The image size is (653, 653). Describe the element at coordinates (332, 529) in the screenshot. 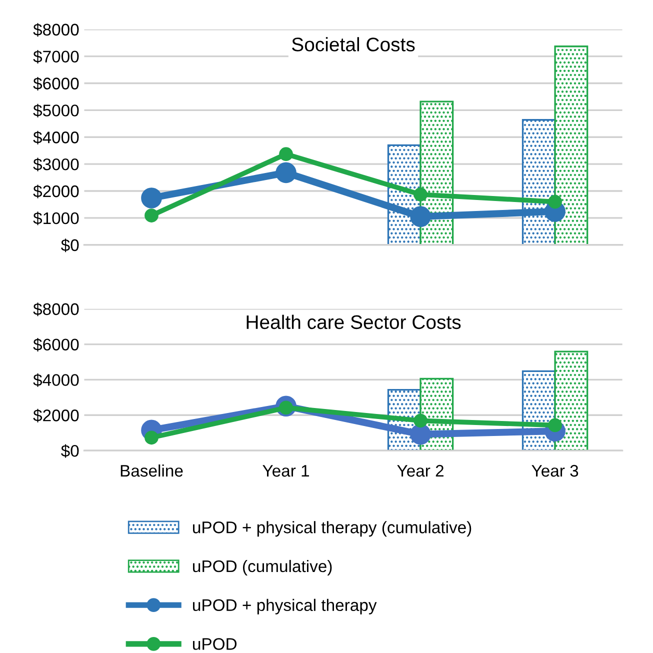

I see `legend-label: uPOD + physical therapy (cumulative)` at that location.